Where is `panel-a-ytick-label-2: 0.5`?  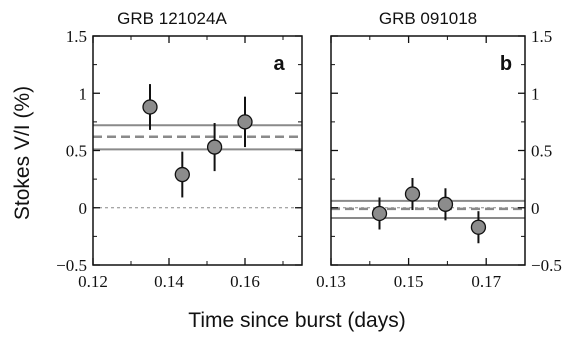
panel-a-ytick-label-2: 0.5 is located at coordinates (76, 151).